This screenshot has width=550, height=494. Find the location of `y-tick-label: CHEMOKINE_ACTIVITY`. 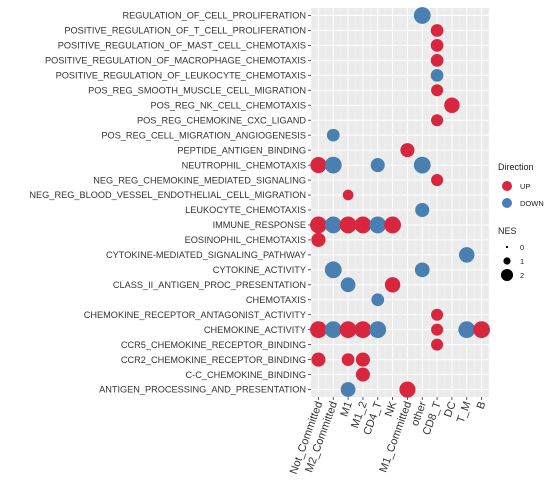

y-tick-label: CHEMOKINE_ACTIVITY is located at coordinates (255, 330).